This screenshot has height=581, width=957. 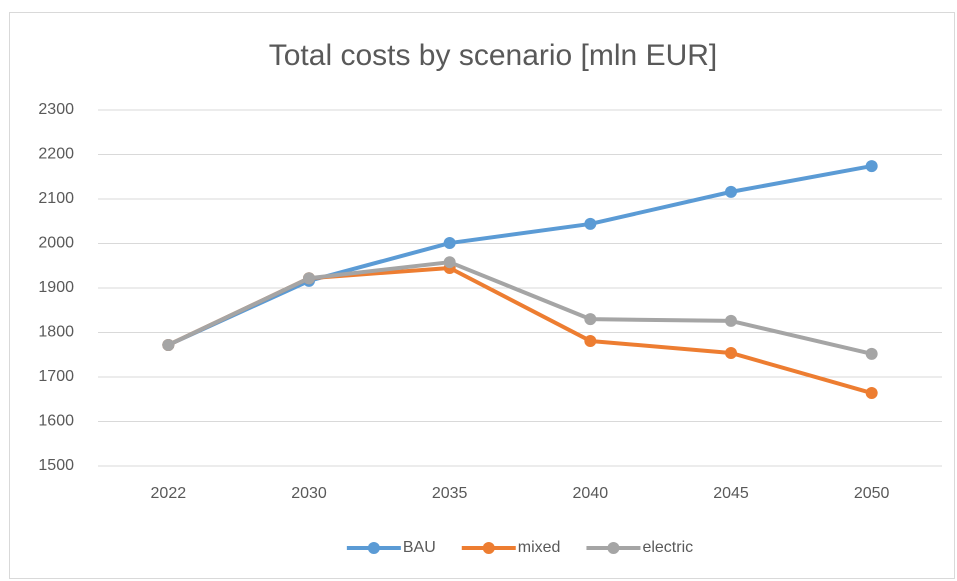 I want to click on y-tick-label: 1600, so click(x=56, y=421).